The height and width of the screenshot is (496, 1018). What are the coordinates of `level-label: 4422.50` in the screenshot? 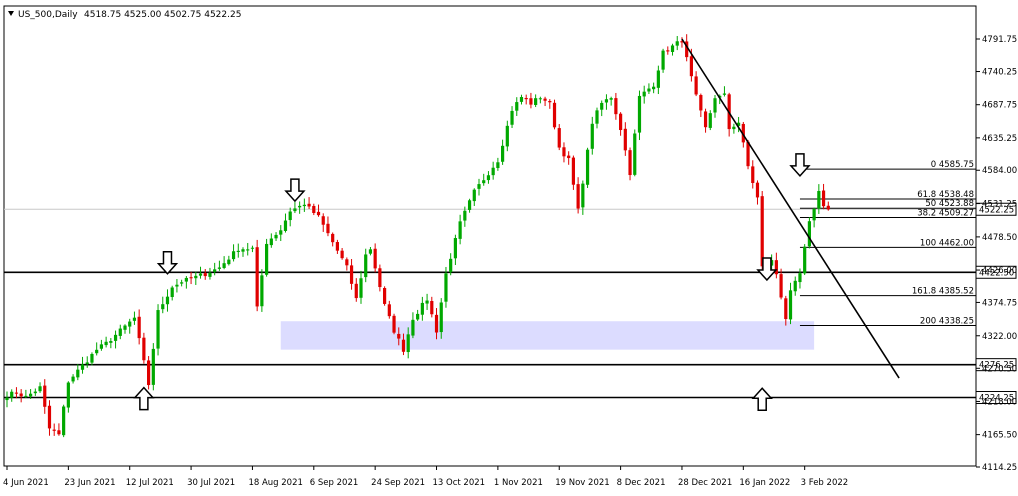 It's located at (996, 273).